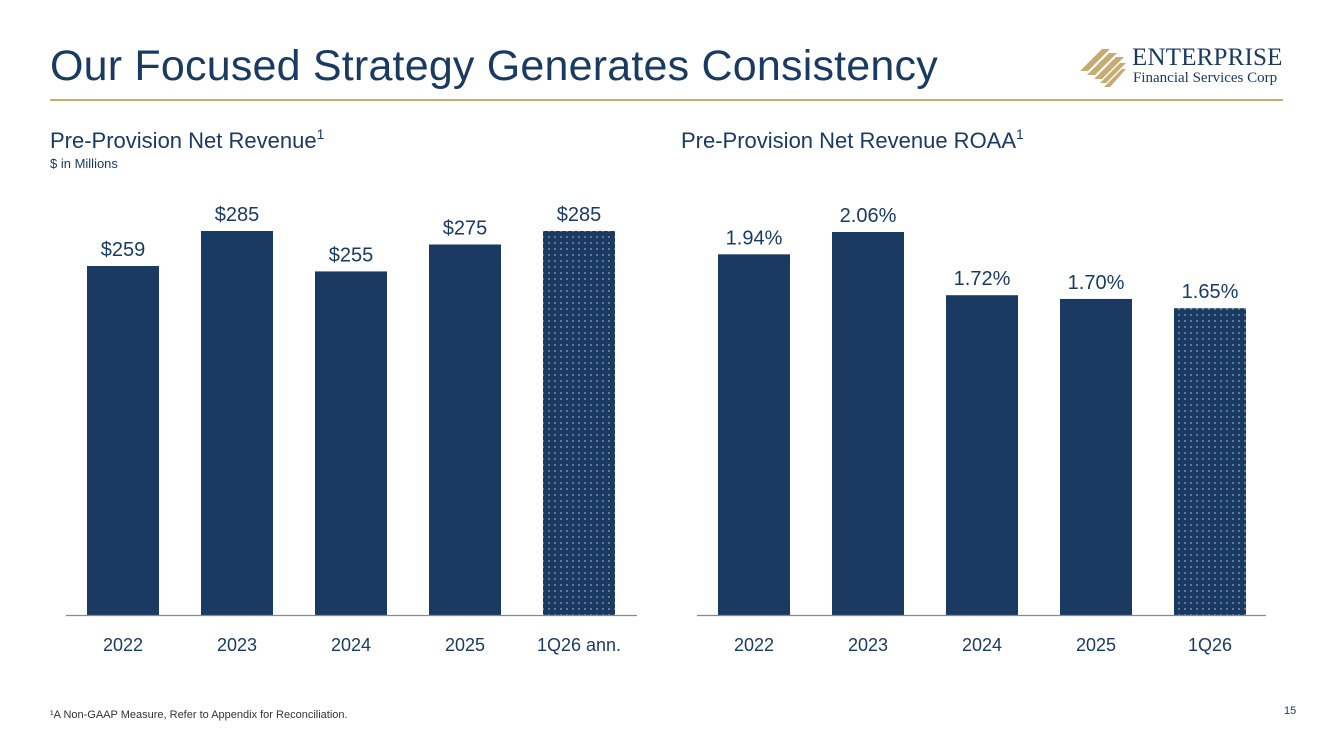 Image resolution: width=1333 pixels, height=749 pixels. Describe the element at coordinates (123, 250) in the screenshot. I see `chart-1-value-label-0: $259` at that location.